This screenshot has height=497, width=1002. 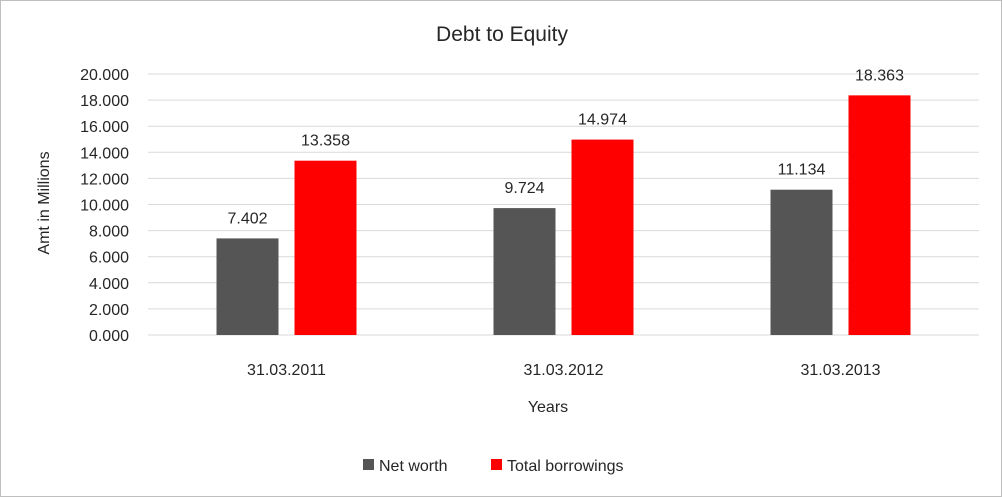 I want to click on y-tick-label: 6.000, so click(x=109, y=258).